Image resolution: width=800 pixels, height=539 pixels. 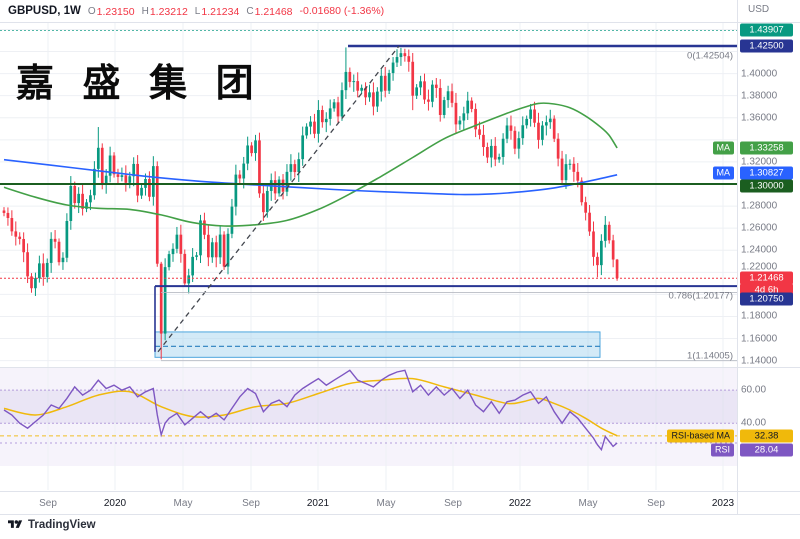 What do you see at coordinates (754, 390) in the screenshot?
I see `rsi-axis-label: 60.00` at bounding box center [754, 390].